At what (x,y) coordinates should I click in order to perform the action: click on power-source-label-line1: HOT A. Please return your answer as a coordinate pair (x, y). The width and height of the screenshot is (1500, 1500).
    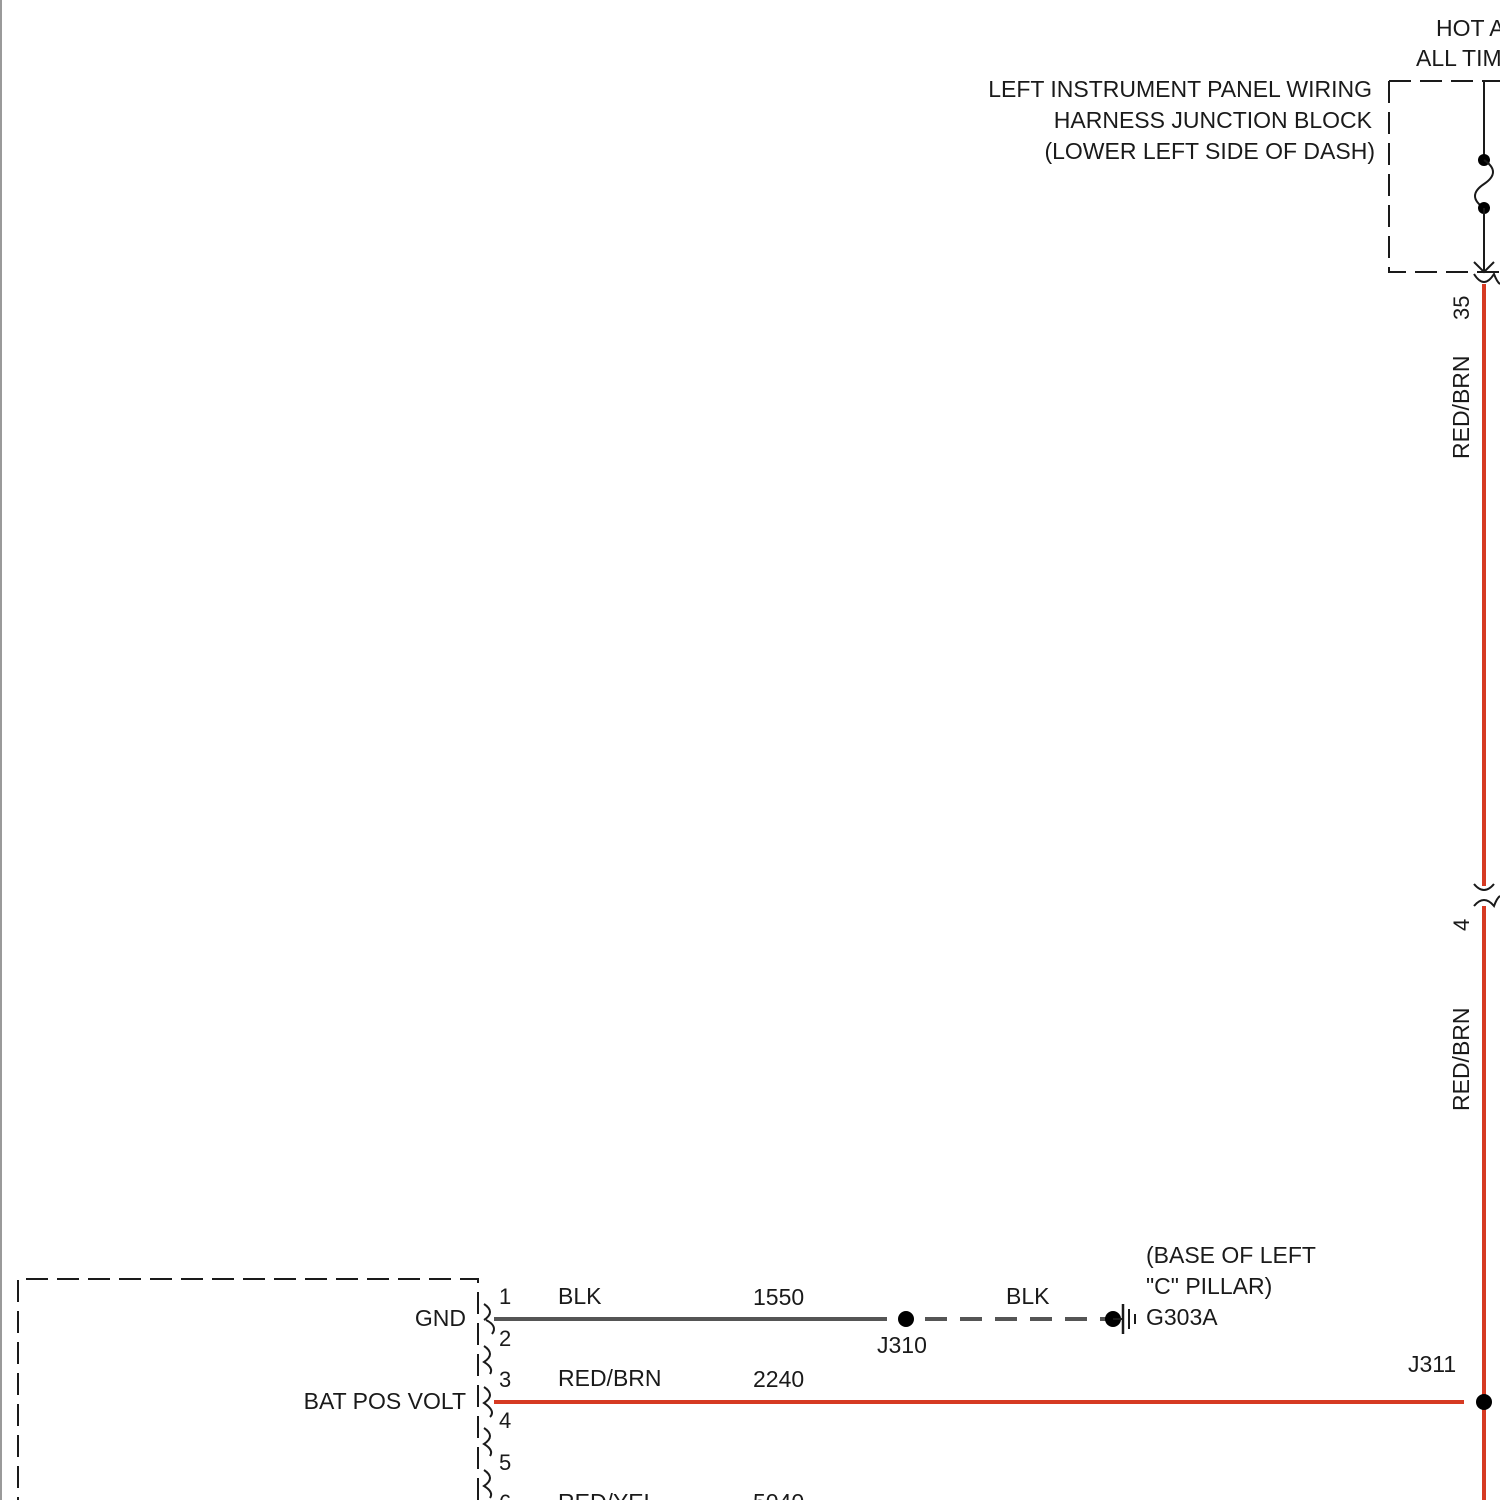
    Looking at the image, I should click on (1468, 28).